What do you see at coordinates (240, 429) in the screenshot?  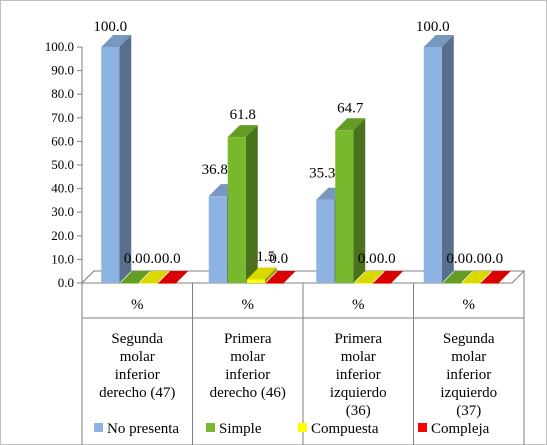 I see `legend-label: Simple` at bounding box center [240, 429].